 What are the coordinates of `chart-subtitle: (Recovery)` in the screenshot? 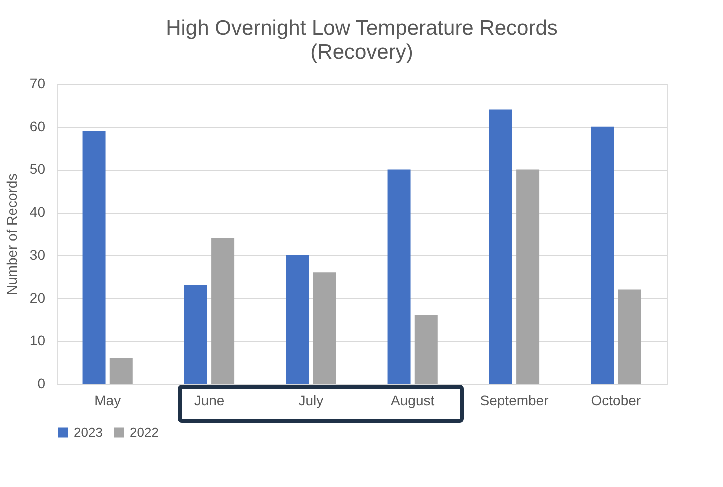 It's located at (362, 52).